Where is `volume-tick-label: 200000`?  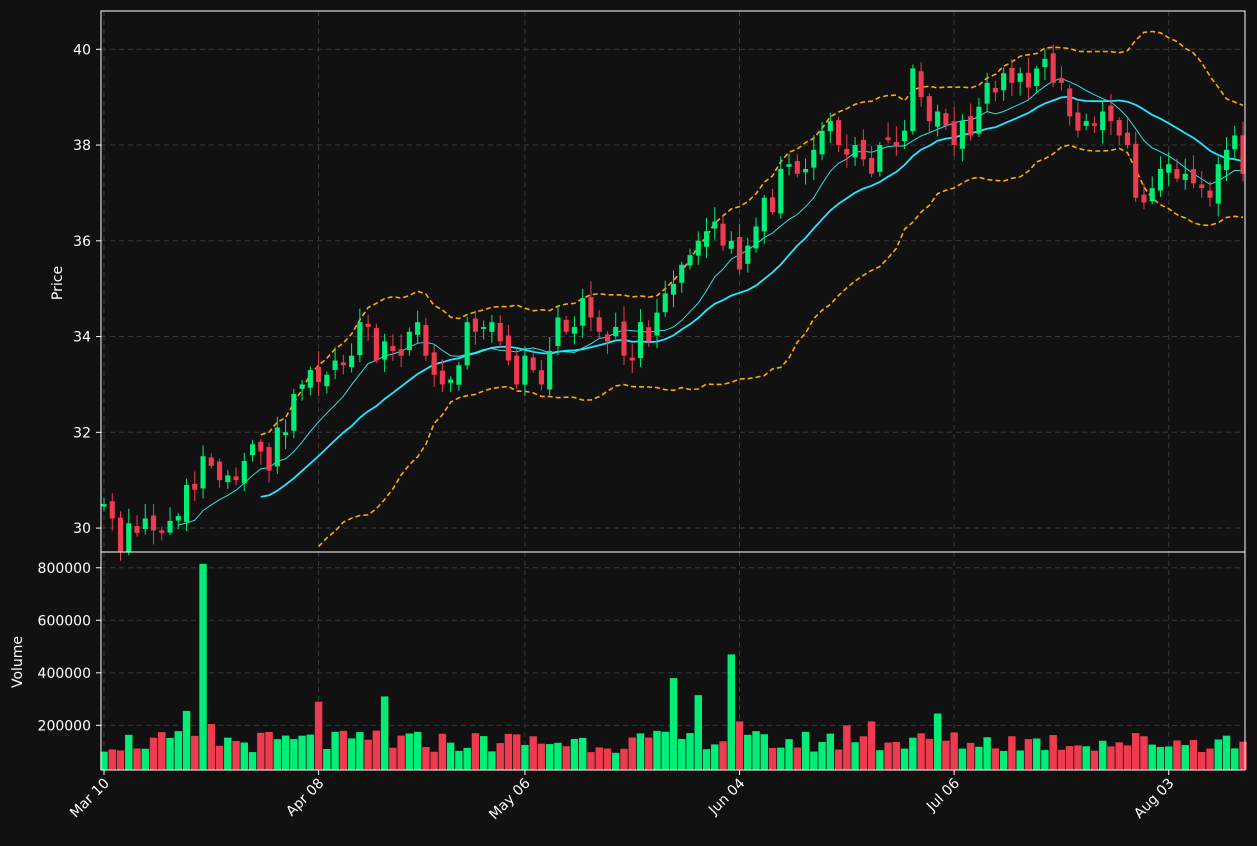
volume-tick-label: 200000 is located at coordinates (64, 726).